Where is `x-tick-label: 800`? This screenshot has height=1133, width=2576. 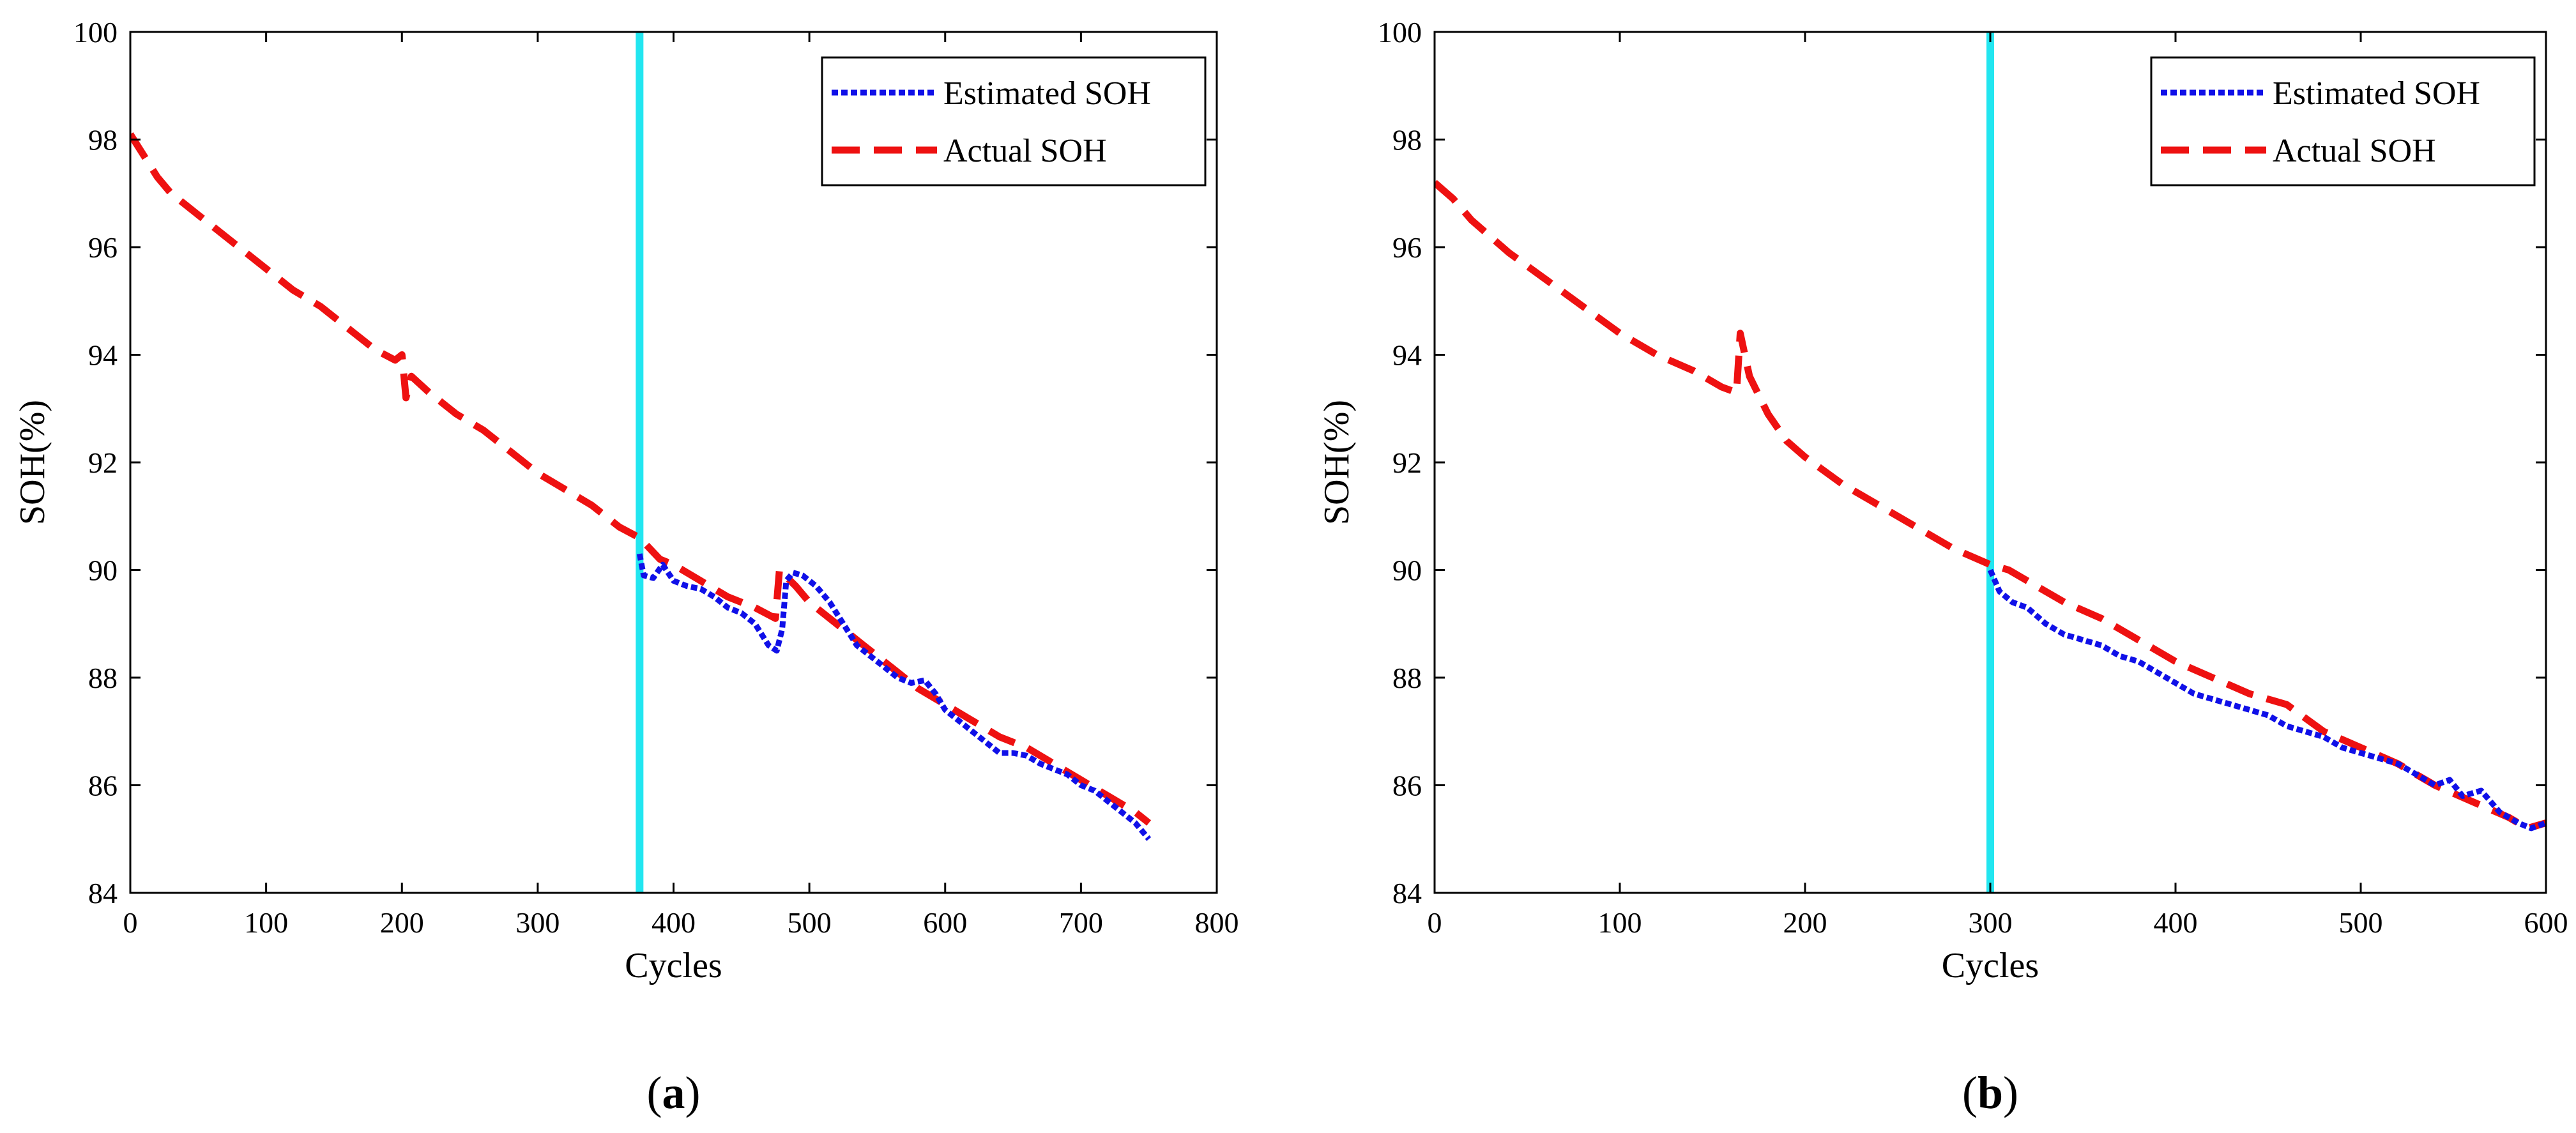
x-tick-label: 800 is located at coordinates (1217, 922).